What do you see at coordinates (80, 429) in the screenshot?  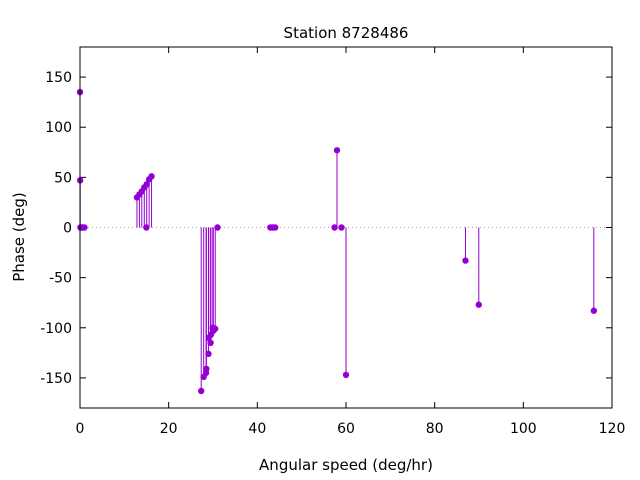 I see `x-tick-label: 0` at bounding box center [80, 429].